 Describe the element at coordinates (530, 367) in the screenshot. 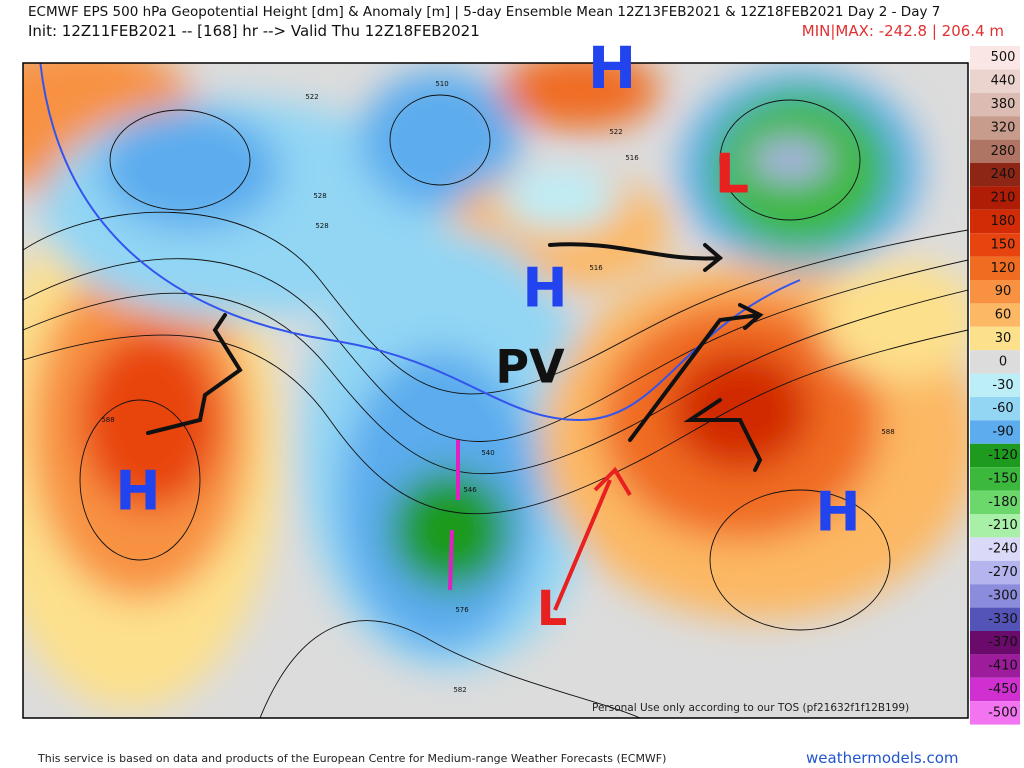

I see `map-annotation: PV` at that location.